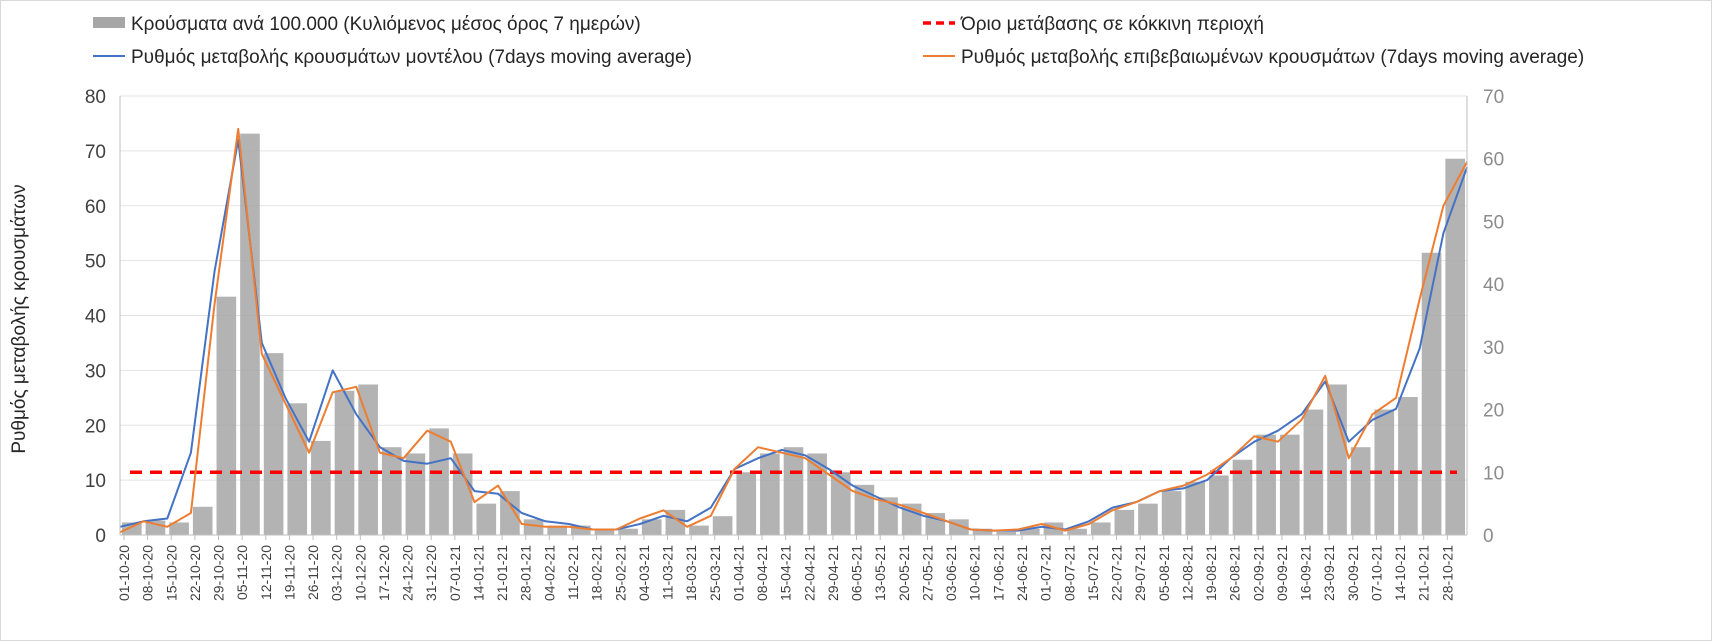  What do you see at coordinates (100, 536) in the screenshot?
I see `y-left-tick-label: 0` at bounding box center [100, 536].